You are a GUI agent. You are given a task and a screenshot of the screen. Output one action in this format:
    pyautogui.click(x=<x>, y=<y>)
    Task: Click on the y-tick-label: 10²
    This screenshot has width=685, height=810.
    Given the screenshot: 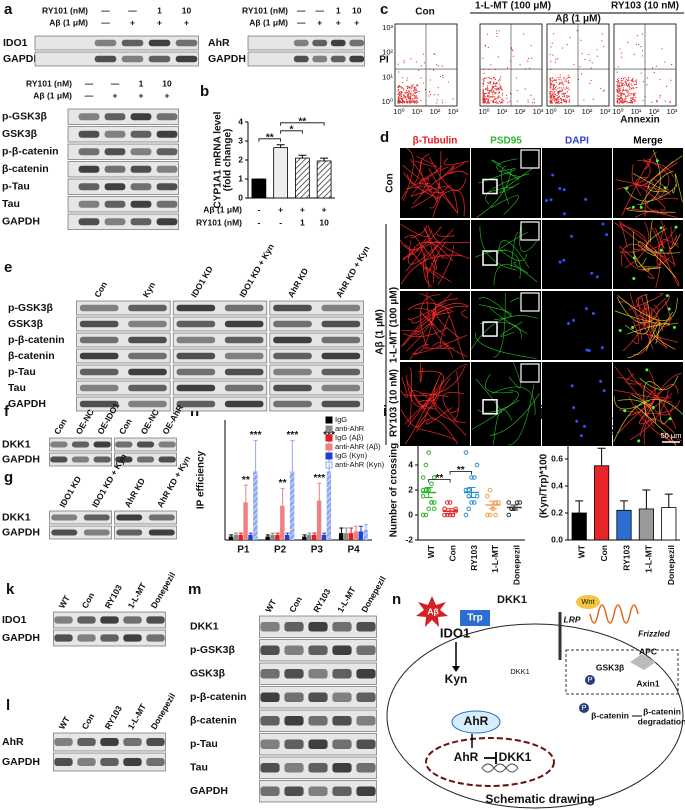 What is the action you would take?
    pyautogui.click(x=387, y=52)
    